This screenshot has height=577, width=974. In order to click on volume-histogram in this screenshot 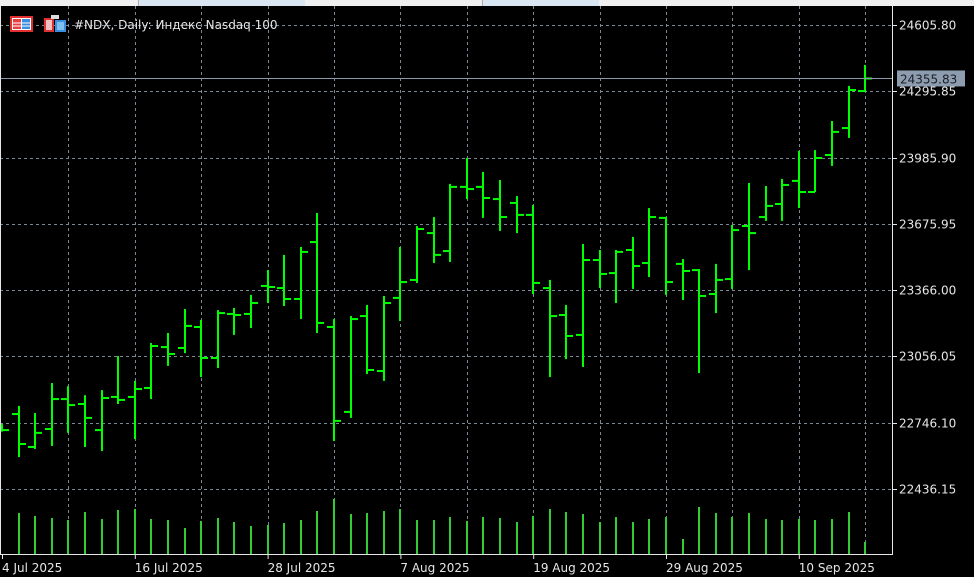, I will do `click(442, 526)`.